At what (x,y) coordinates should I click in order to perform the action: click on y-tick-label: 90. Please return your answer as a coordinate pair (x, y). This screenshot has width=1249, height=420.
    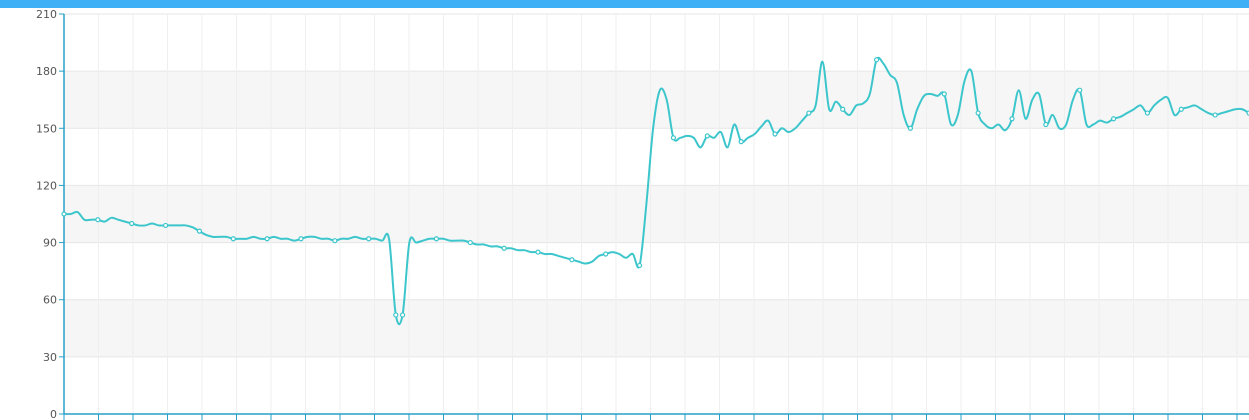
    Looking at the image, I should click on (50, 243).